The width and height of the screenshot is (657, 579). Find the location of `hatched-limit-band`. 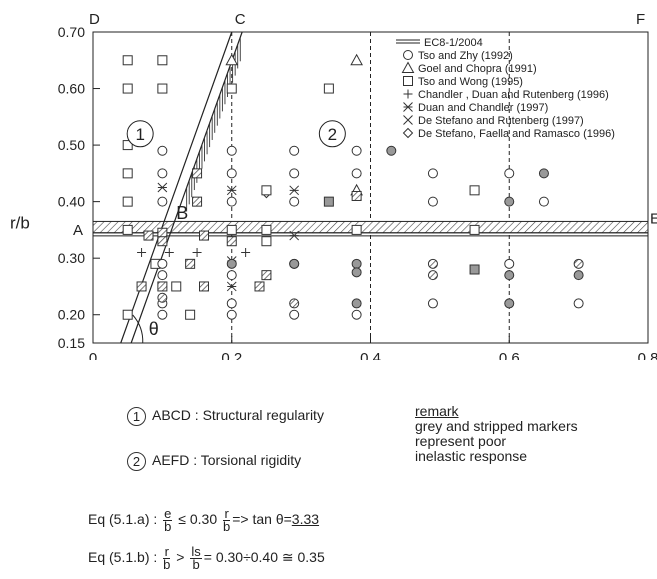

hatched-limit-band is located at coordinates (370, 227).